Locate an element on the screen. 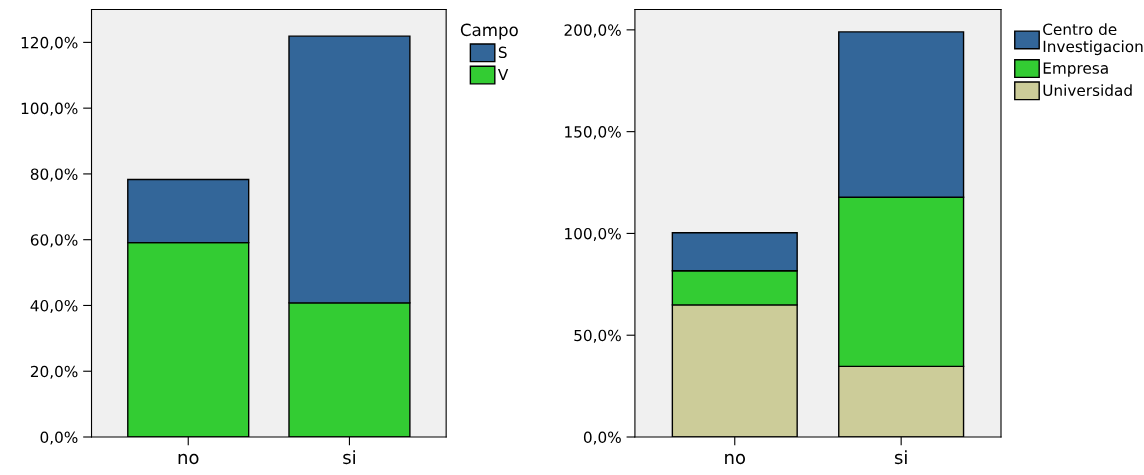 Image resolution: width=1144 pixels, height=475 pixels. y-tick-label: 120,0% is located at coordinates (49, 43).